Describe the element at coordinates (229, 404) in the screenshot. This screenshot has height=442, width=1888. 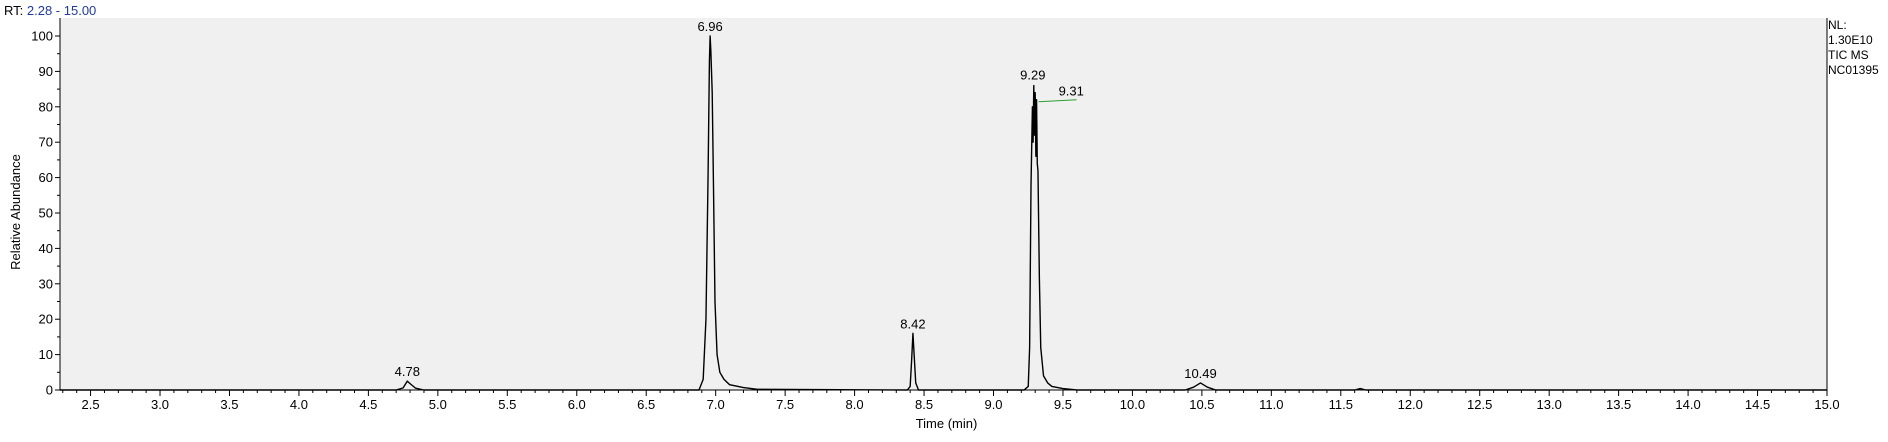
I see `x-tick-label: 3.5` at that location.